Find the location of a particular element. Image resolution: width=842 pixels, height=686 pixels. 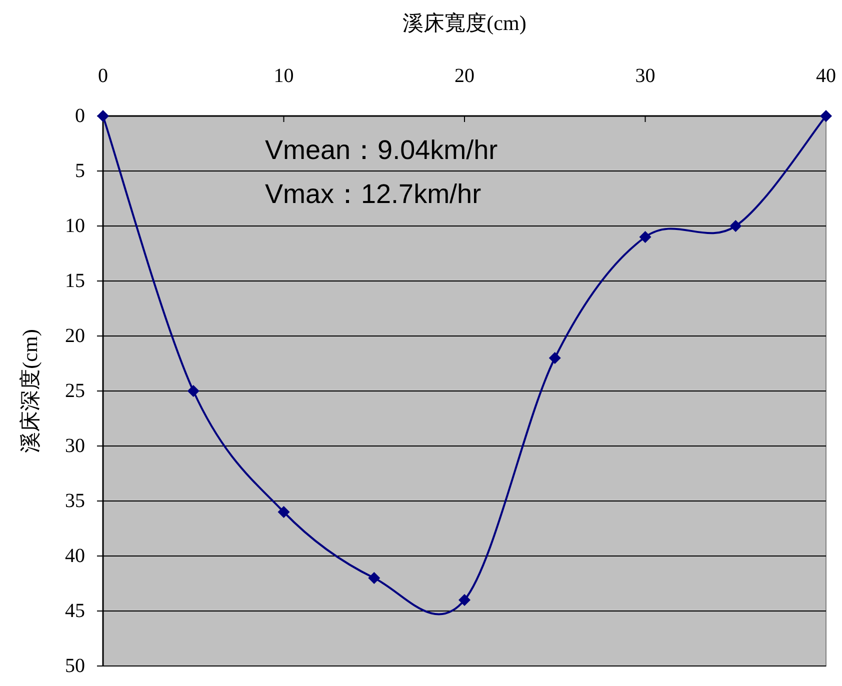

y-tick-label: 10 is located at coordinates (75, 226).